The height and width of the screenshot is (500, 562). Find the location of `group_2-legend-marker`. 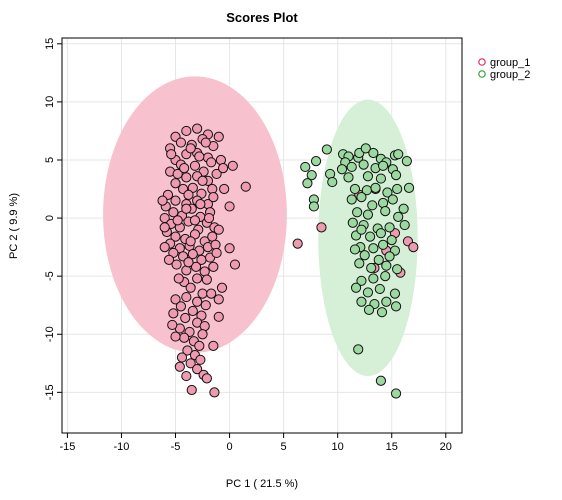

group_2-legend-marker is located at coordinates (482, 74).